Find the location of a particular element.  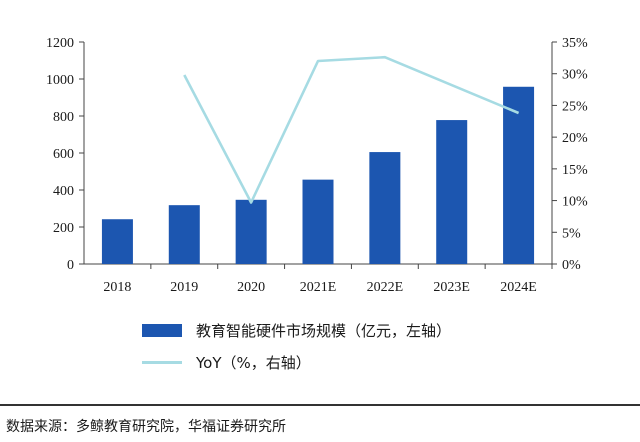

right-tick-label: 0% is located at coordinates (571, 265).